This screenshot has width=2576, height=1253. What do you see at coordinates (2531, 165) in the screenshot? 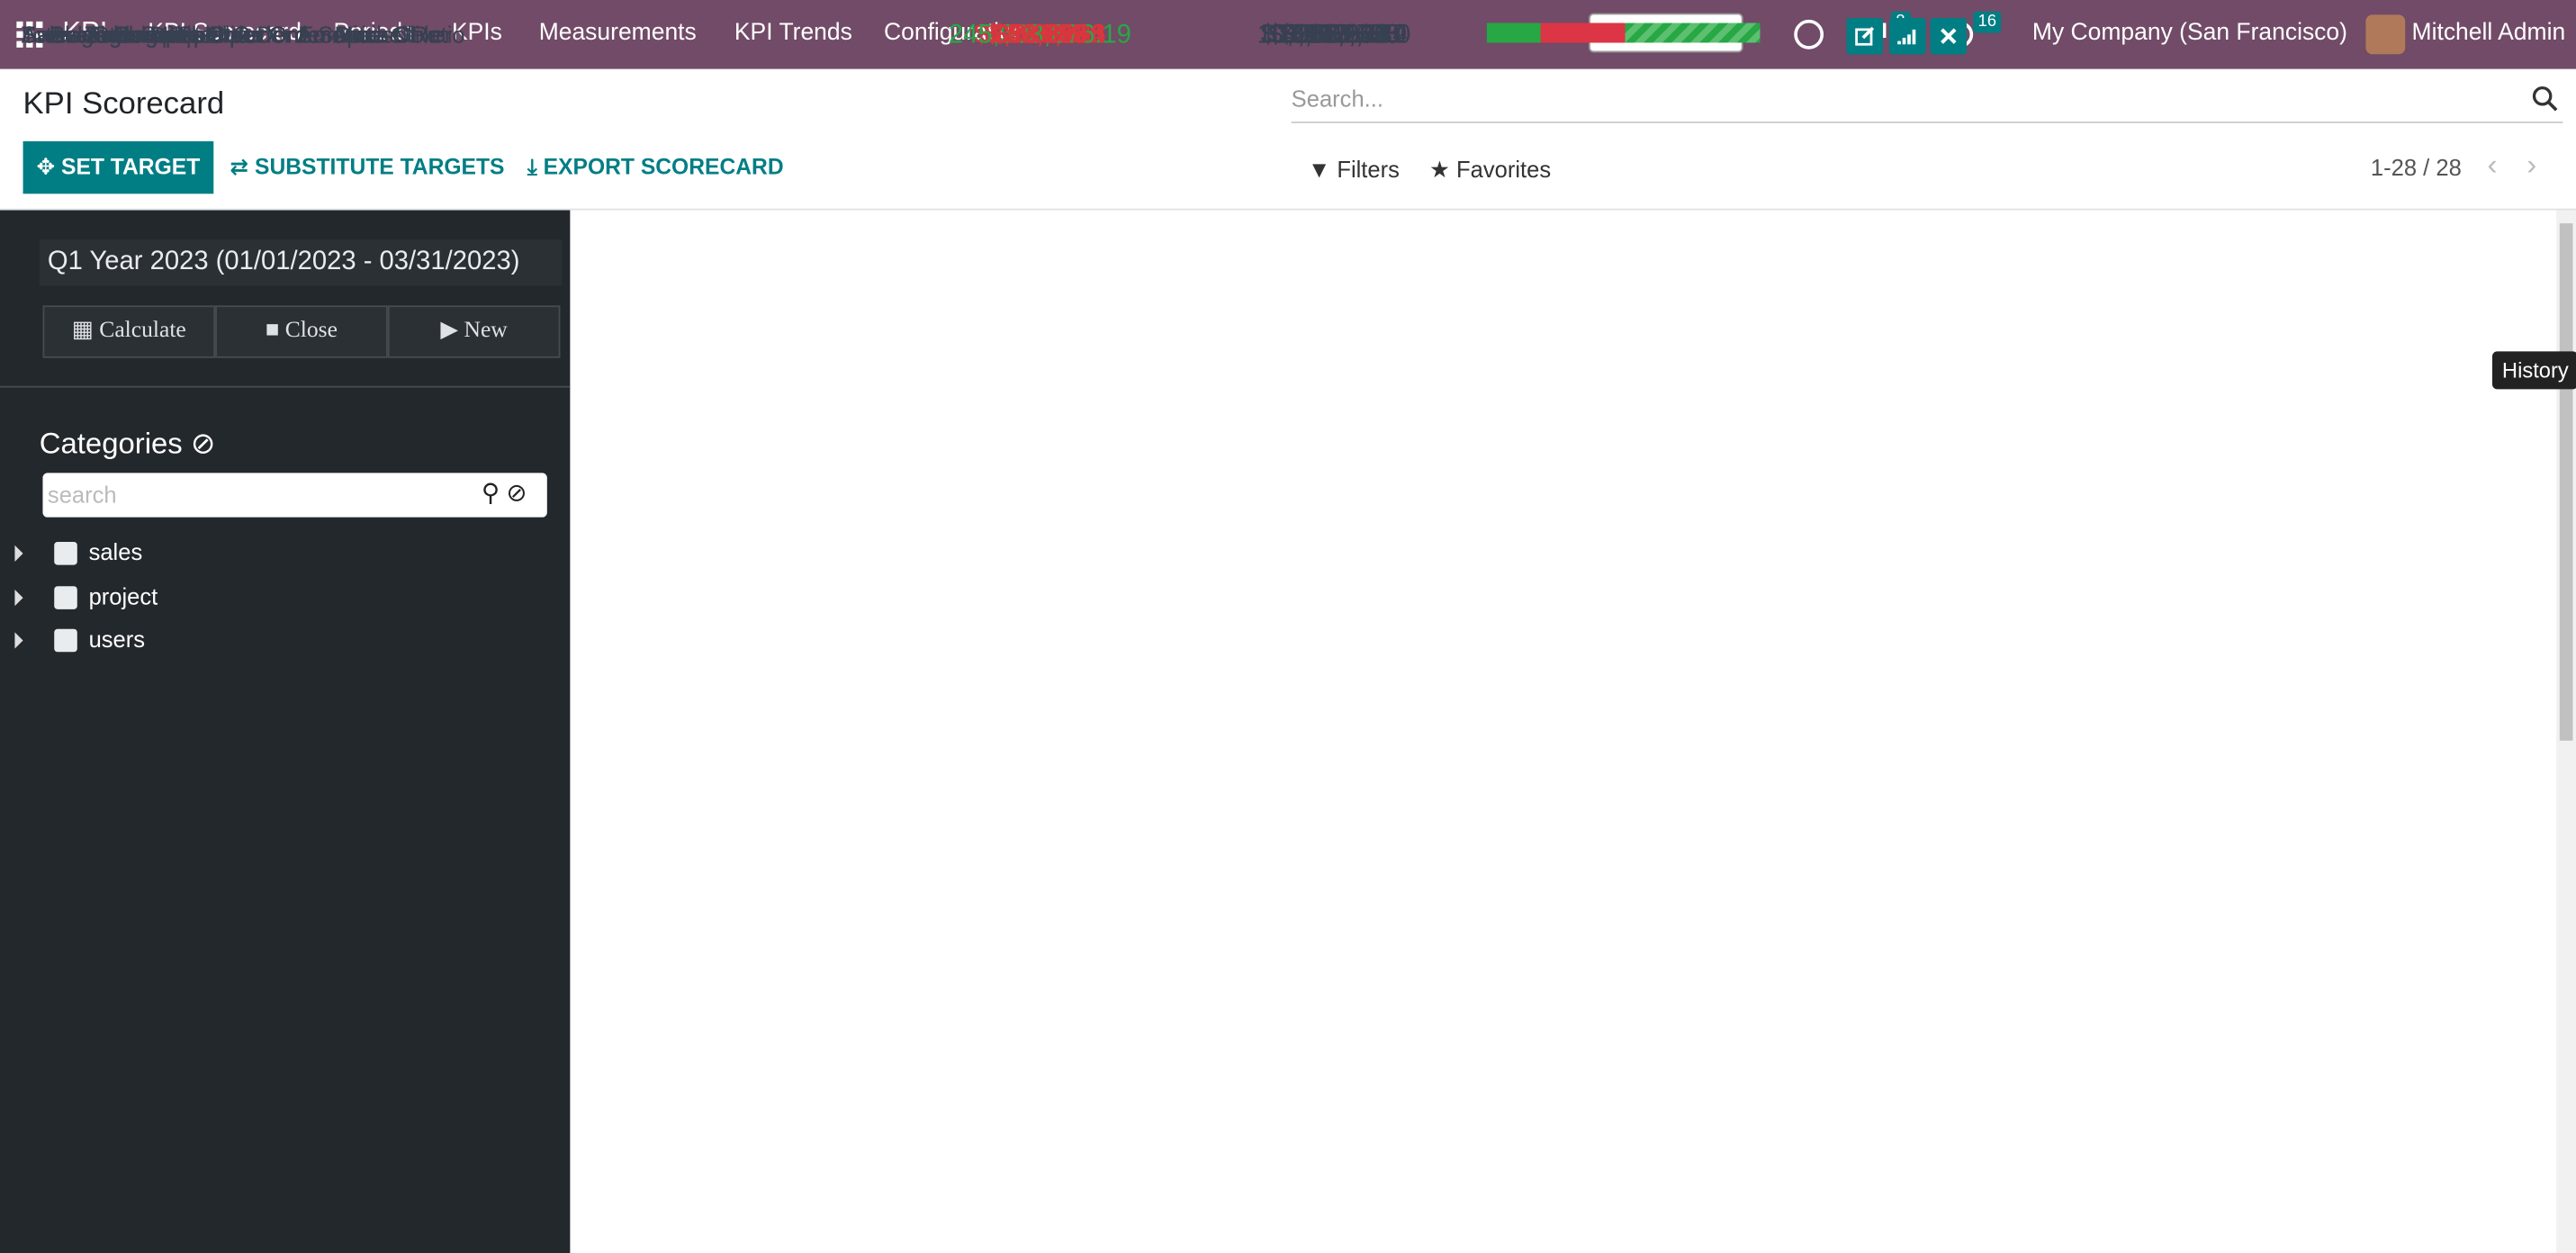
I see `pager-next: ›` at bounding box center [2531, 165].